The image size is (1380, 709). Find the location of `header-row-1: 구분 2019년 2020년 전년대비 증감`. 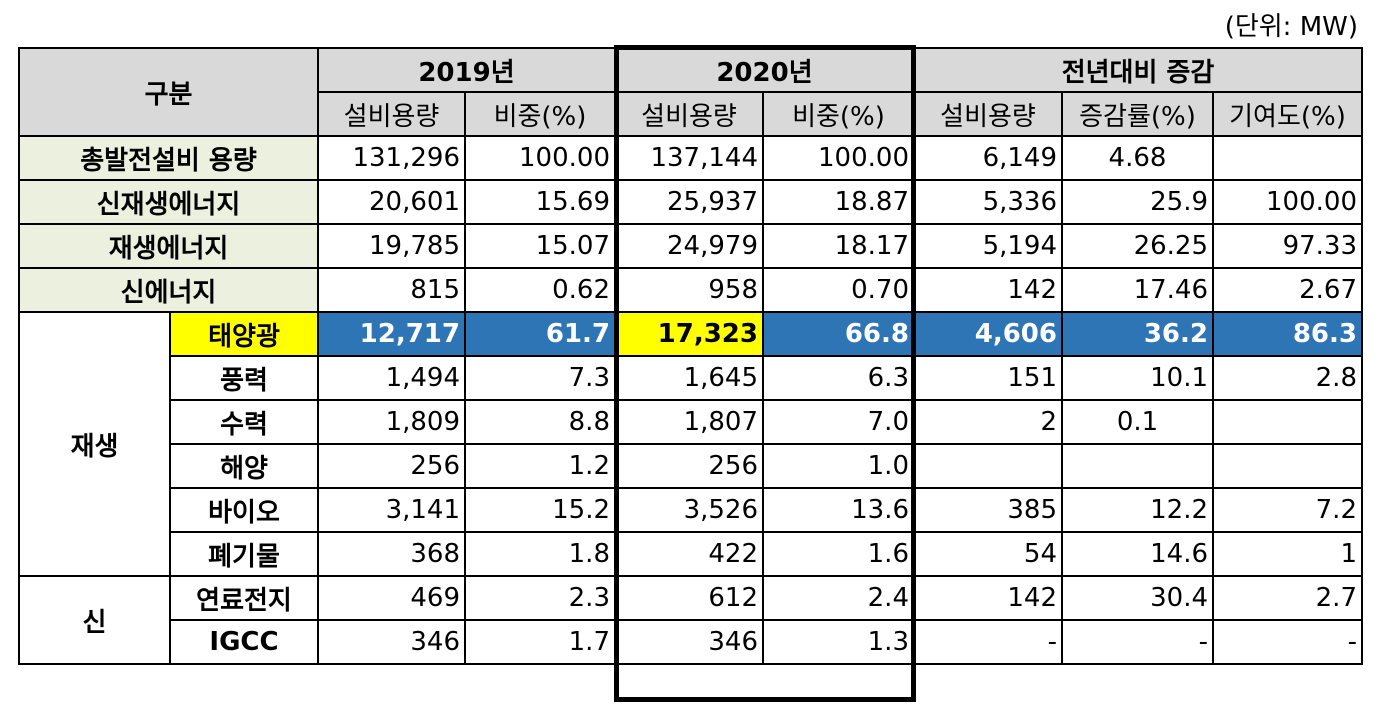

header-row-1: 구분 2019년 2020년 전년대비 증감 is located at coordinates (690, 92).